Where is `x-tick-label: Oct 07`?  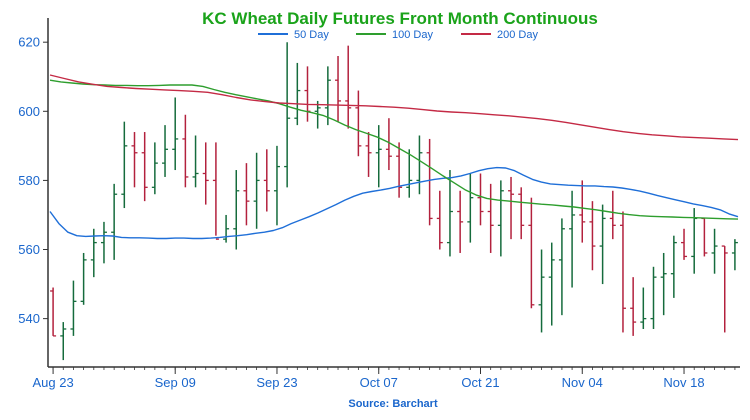
x-tick-label: Oct 07 is located at coordinates (379, 382).